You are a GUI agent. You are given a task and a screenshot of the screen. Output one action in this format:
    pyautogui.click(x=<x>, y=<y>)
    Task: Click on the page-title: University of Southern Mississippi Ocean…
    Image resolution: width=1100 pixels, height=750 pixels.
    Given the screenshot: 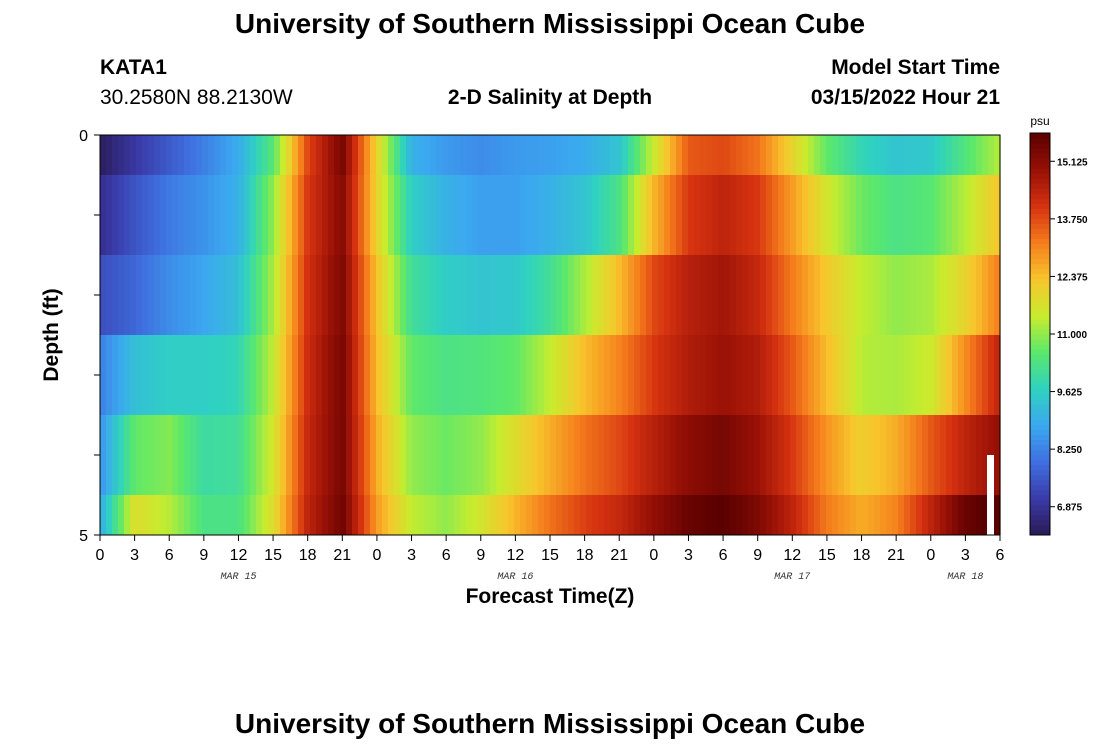 What is the action you would take?
    pyautogui.click(x=550, y=23)
    